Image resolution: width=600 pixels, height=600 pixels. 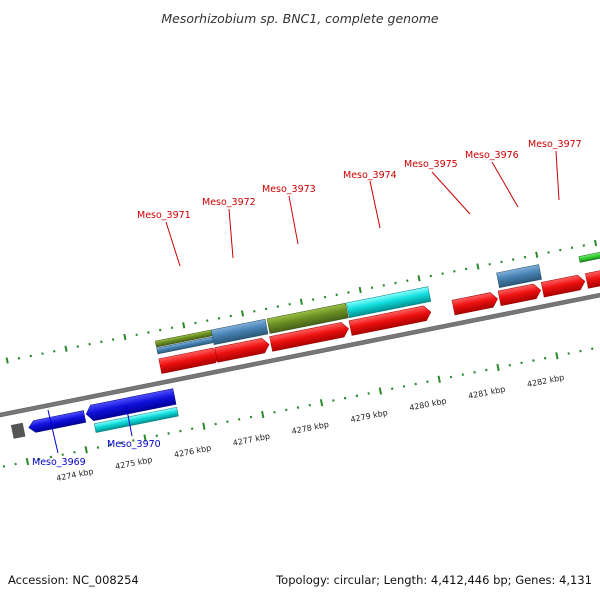 I want to click on scale-label-4277: 4277 kbp, so click(x=251, y=440).